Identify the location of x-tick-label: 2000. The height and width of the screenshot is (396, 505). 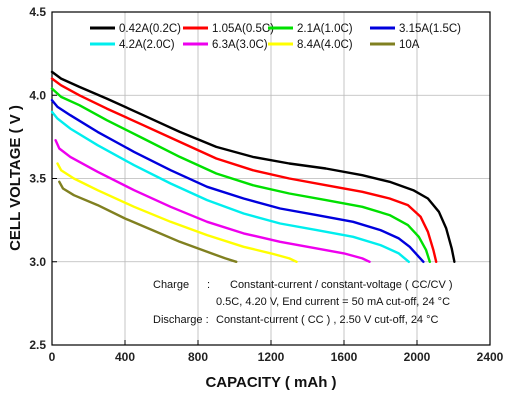
(417, 357).